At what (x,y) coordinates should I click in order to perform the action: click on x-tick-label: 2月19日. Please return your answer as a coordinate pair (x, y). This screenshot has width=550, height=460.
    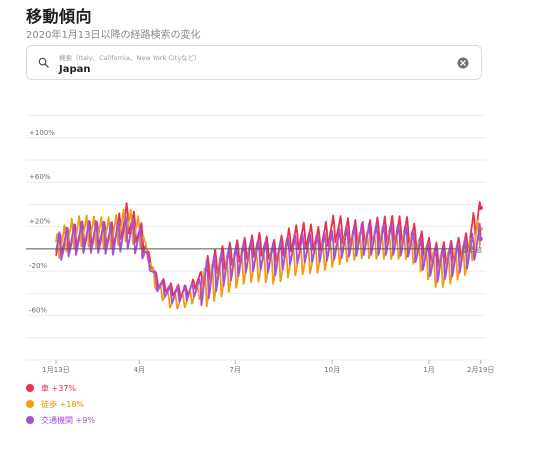
    Looking at the image, I should click on (480, 370).